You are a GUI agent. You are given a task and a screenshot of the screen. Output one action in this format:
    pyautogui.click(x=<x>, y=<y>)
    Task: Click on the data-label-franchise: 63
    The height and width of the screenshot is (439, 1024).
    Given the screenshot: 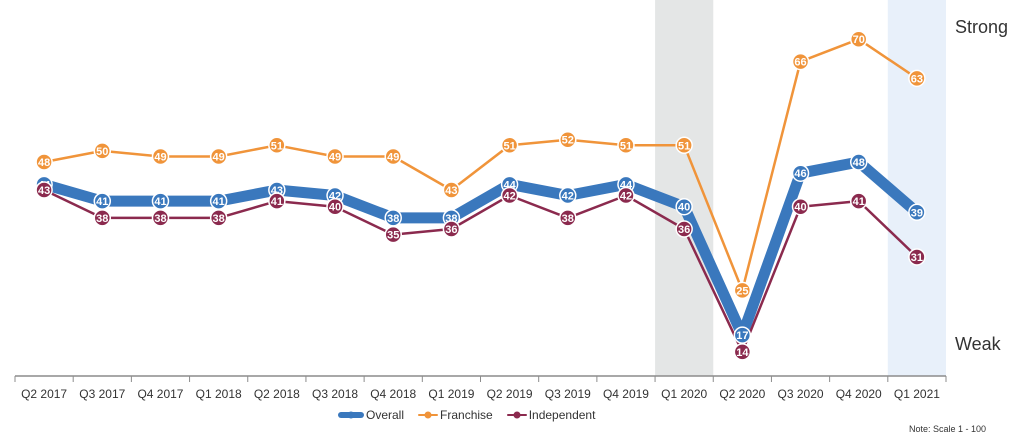 What is the action you would take?
    pyautogui.click(x=917, y=79)
    